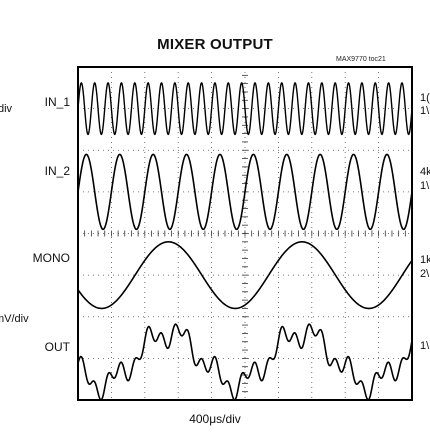  What do you see at coordinates (51, 258) in the screenshot?
I see `channel-label-mono: MONO` at bounding box center [51, 258].